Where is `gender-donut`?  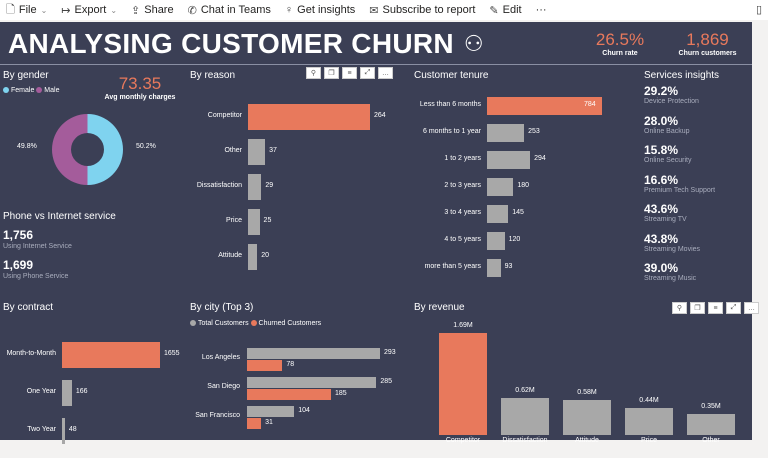 gender-donut is located at coordinates (87, 149).